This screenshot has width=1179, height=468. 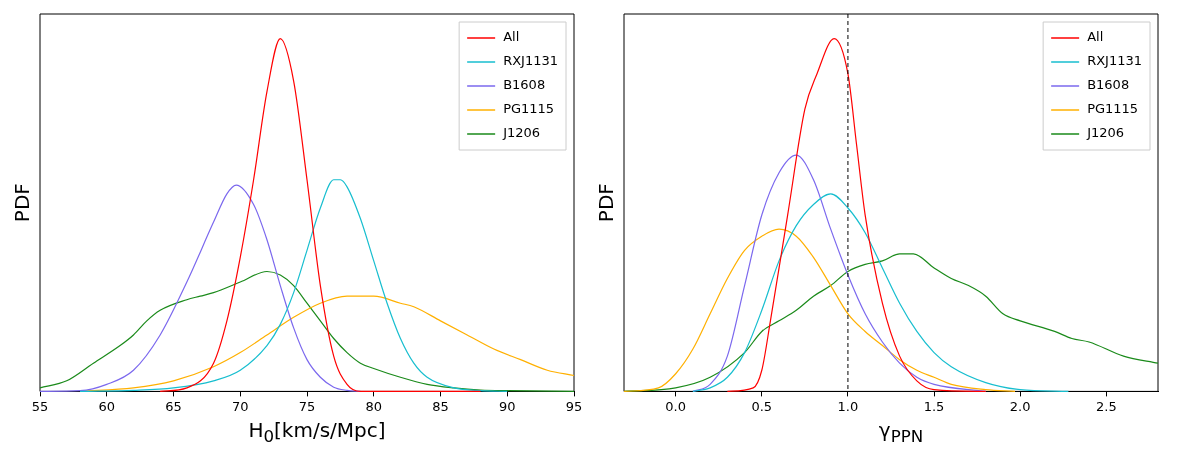 I want to click on x-tick-label: 2.5, so click(x=1106, y=406).